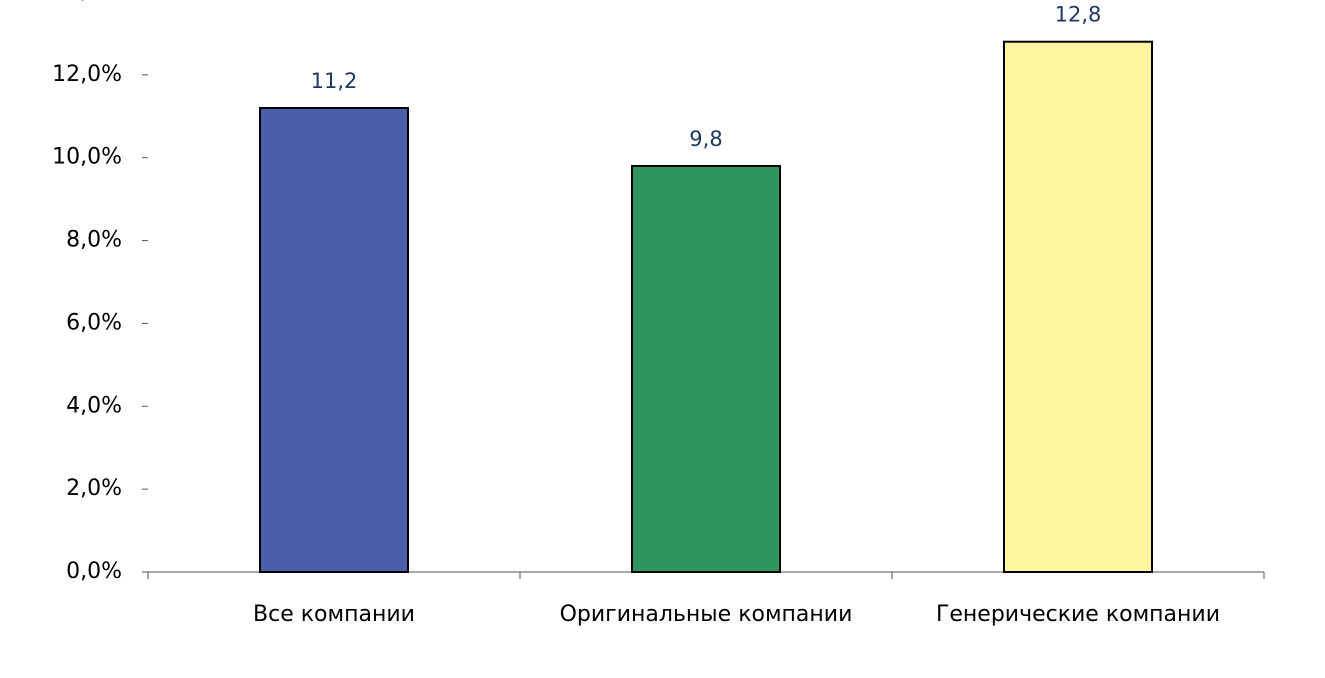 This screenshot has height=678, width=1325. I want to click on x-tick-label: Все компании, so click(334, 614).